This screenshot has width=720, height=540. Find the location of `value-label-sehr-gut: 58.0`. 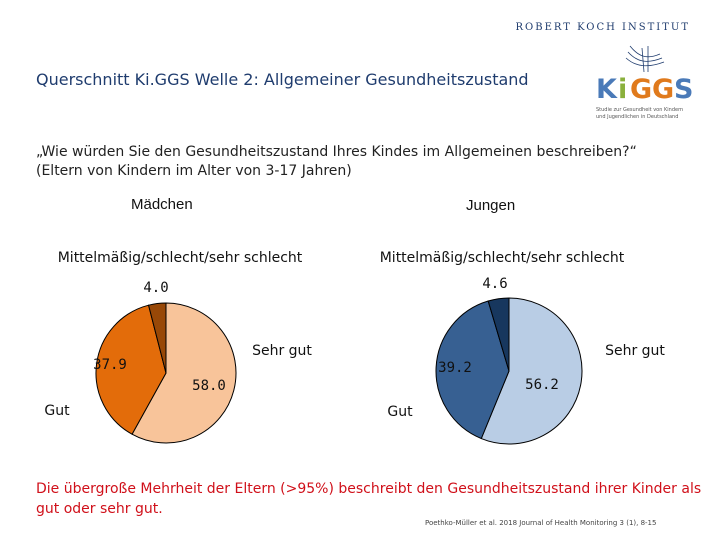

value-label-sehr-gut: 58.0 is located at coordinates (209, 386).